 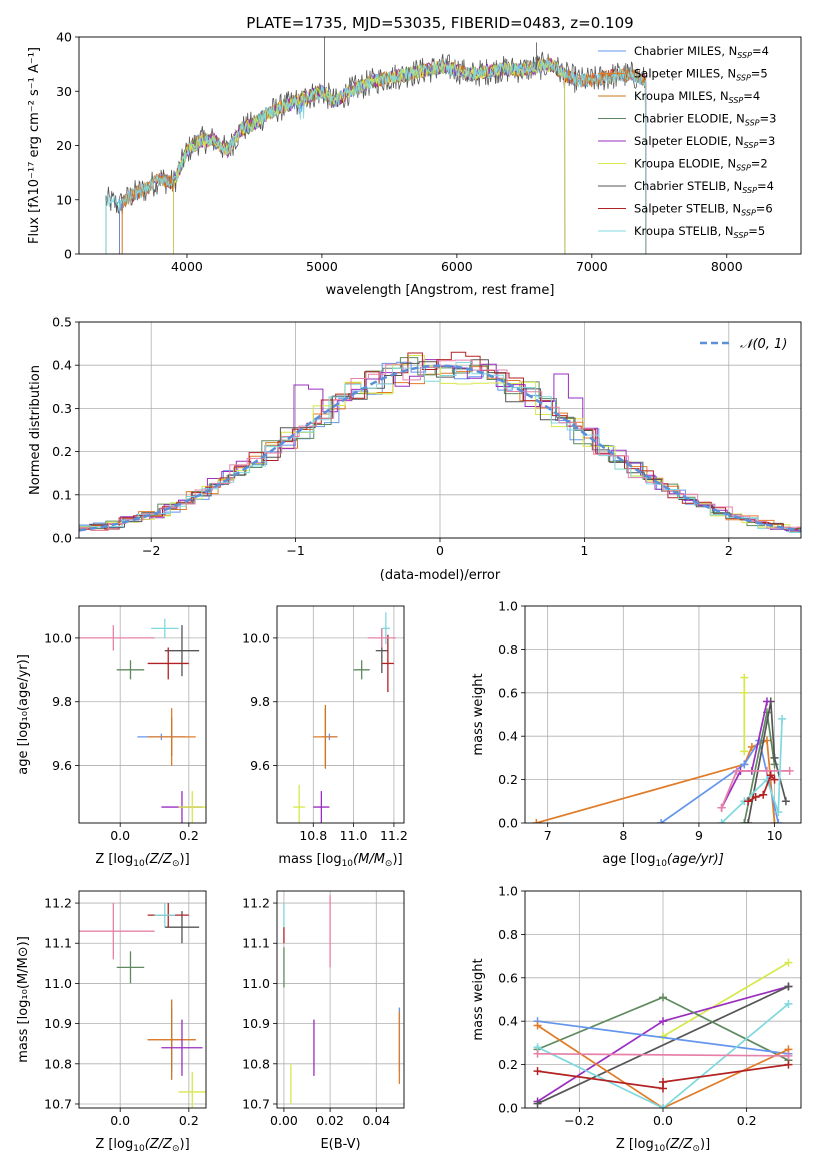 What do you see at coordinates (592, 266) in the screenshot?
I see `x-tick-label: 7000` at bounding box center [592, 266].